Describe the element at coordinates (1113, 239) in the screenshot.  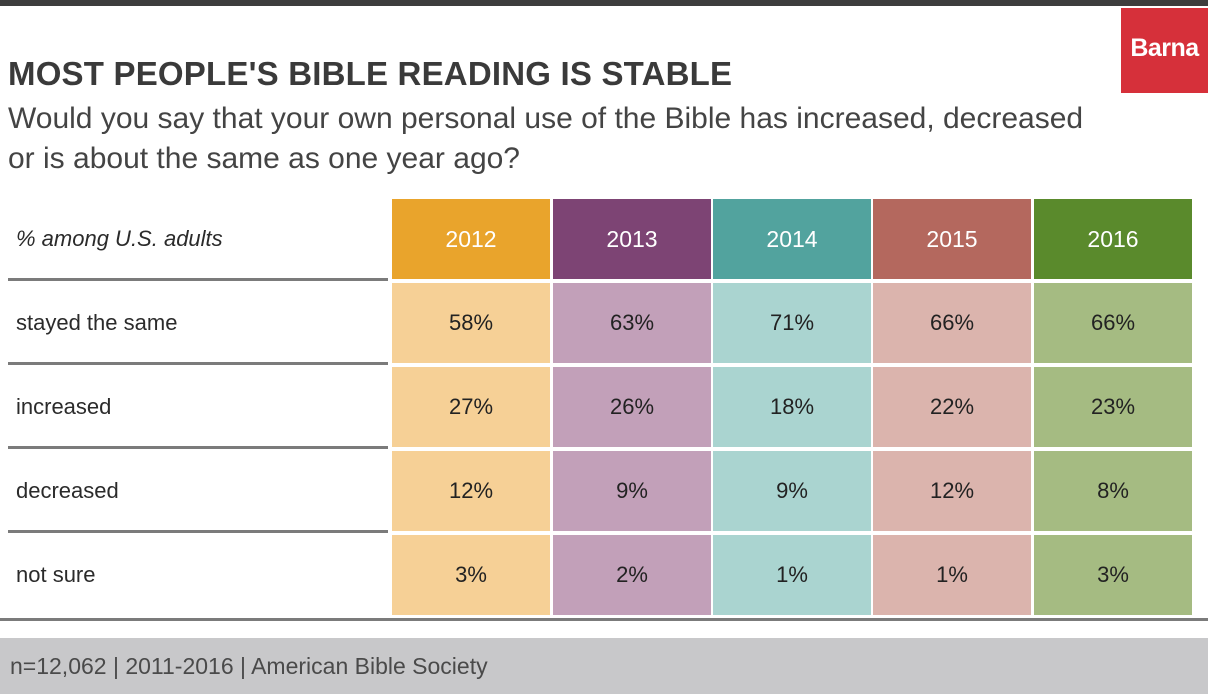
I see `column-header-2016: 2016` at that location.